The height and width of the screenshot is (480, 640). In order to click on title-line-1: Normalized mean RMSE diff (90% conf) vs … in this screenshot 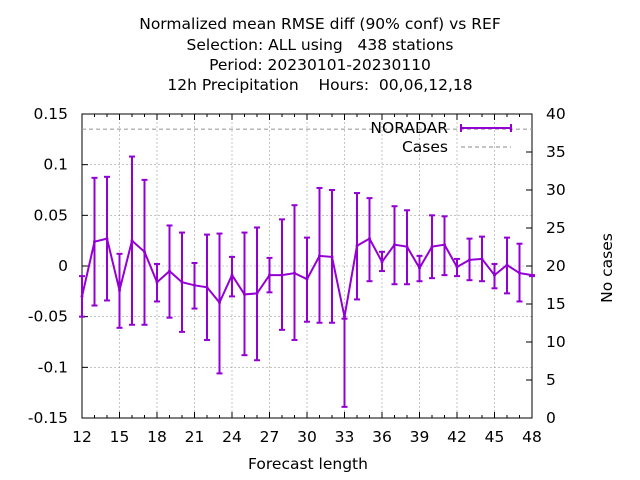, I will do `click(320, 24)`.